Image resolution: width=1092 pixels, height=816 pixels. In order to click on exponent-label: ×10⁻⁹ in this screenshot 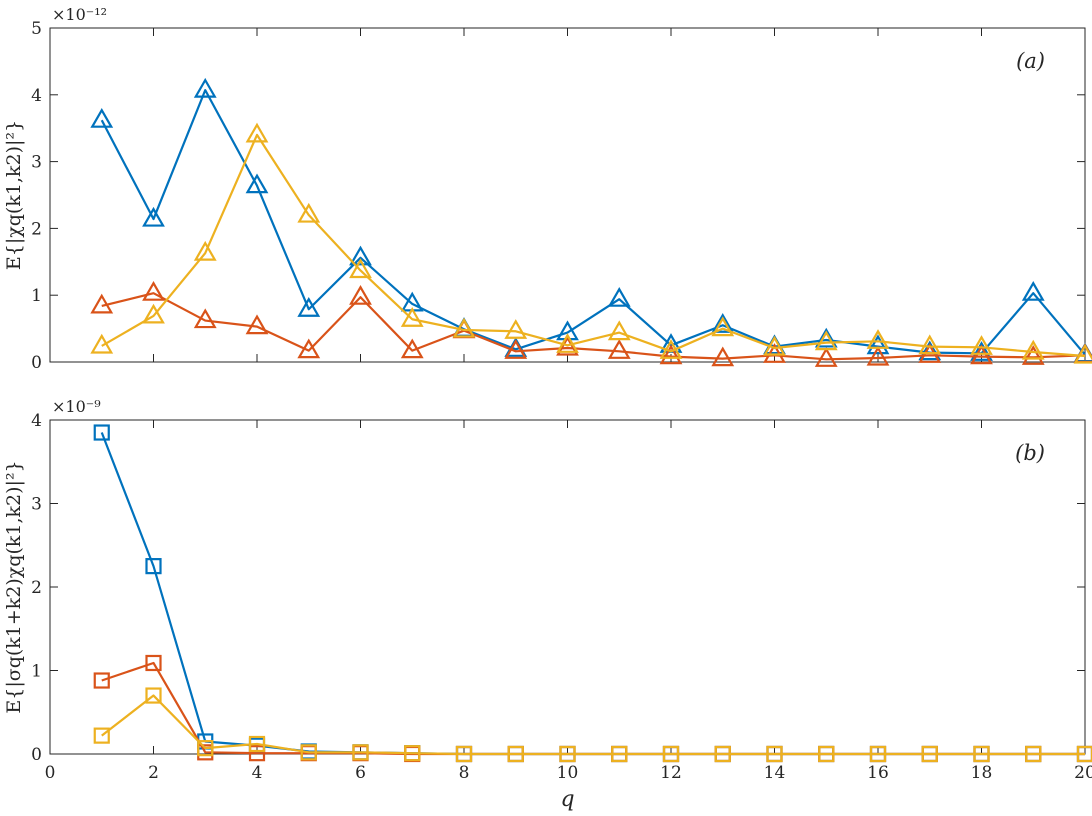, I will do `click(76, 406)`.